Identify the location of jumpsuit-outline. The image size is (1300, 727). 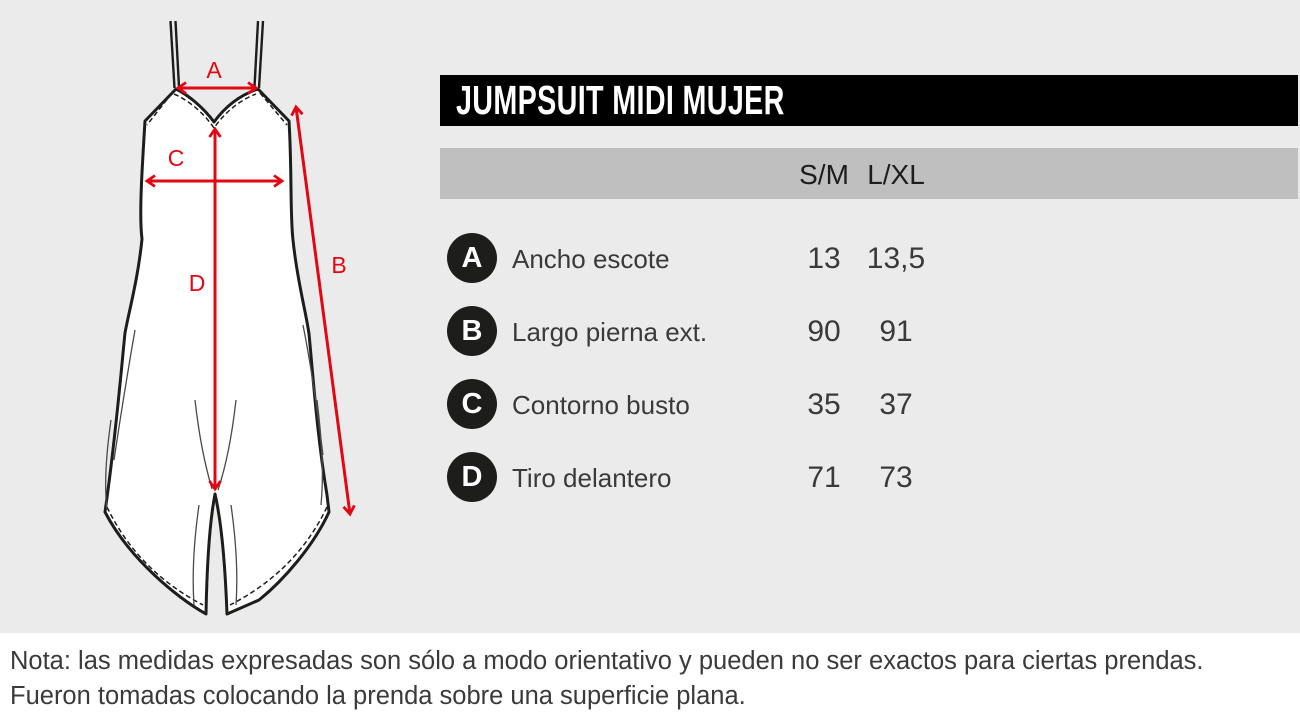
(217, 351).